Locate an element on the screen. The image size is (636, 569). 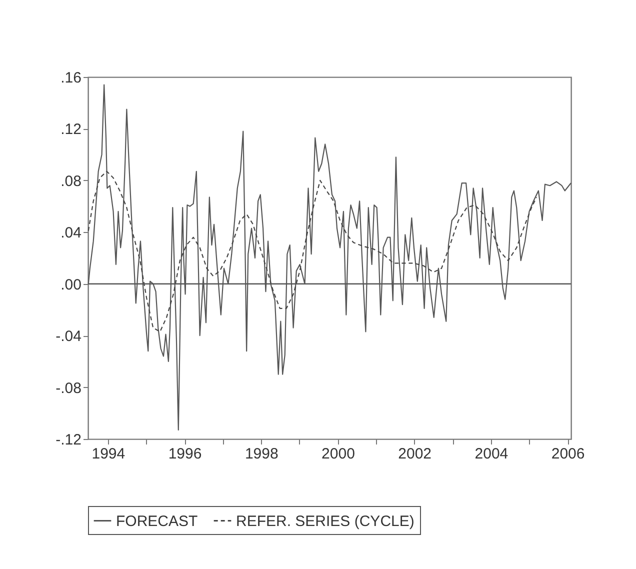
y-tick-label: .00 is located at coordinates (71, 285).